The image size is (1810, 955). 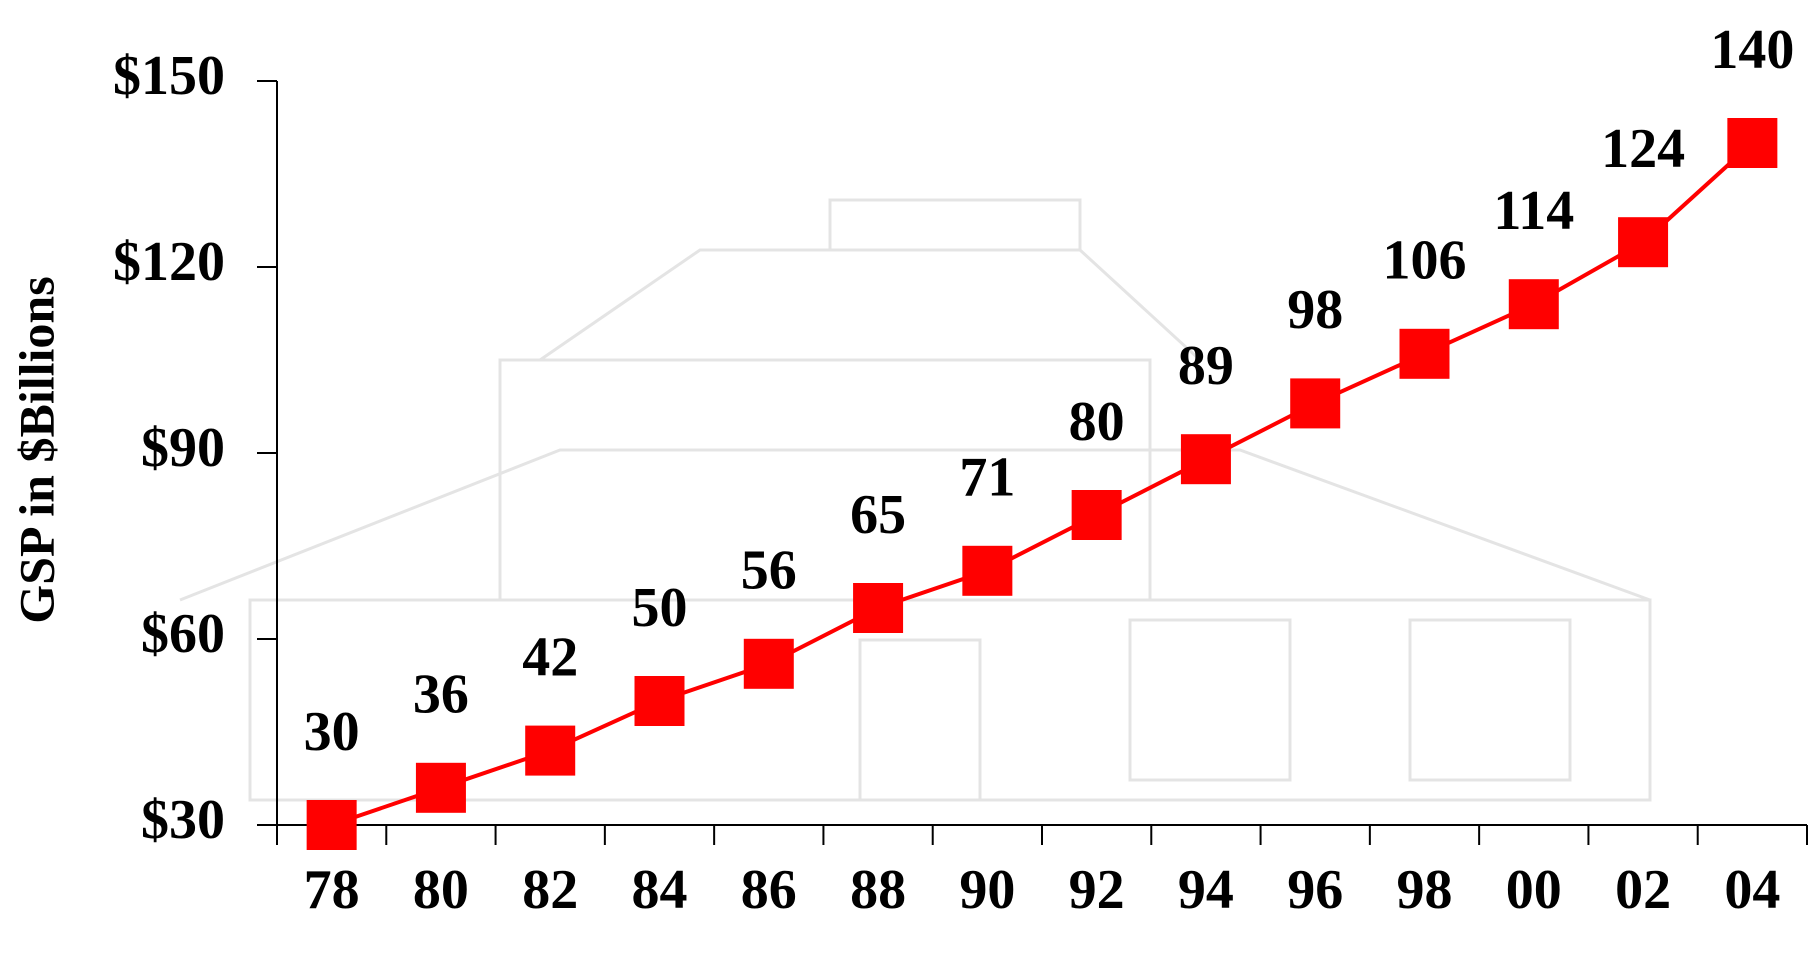 I want to click on x-tick-label: 92, so click(x=1097, y=890).